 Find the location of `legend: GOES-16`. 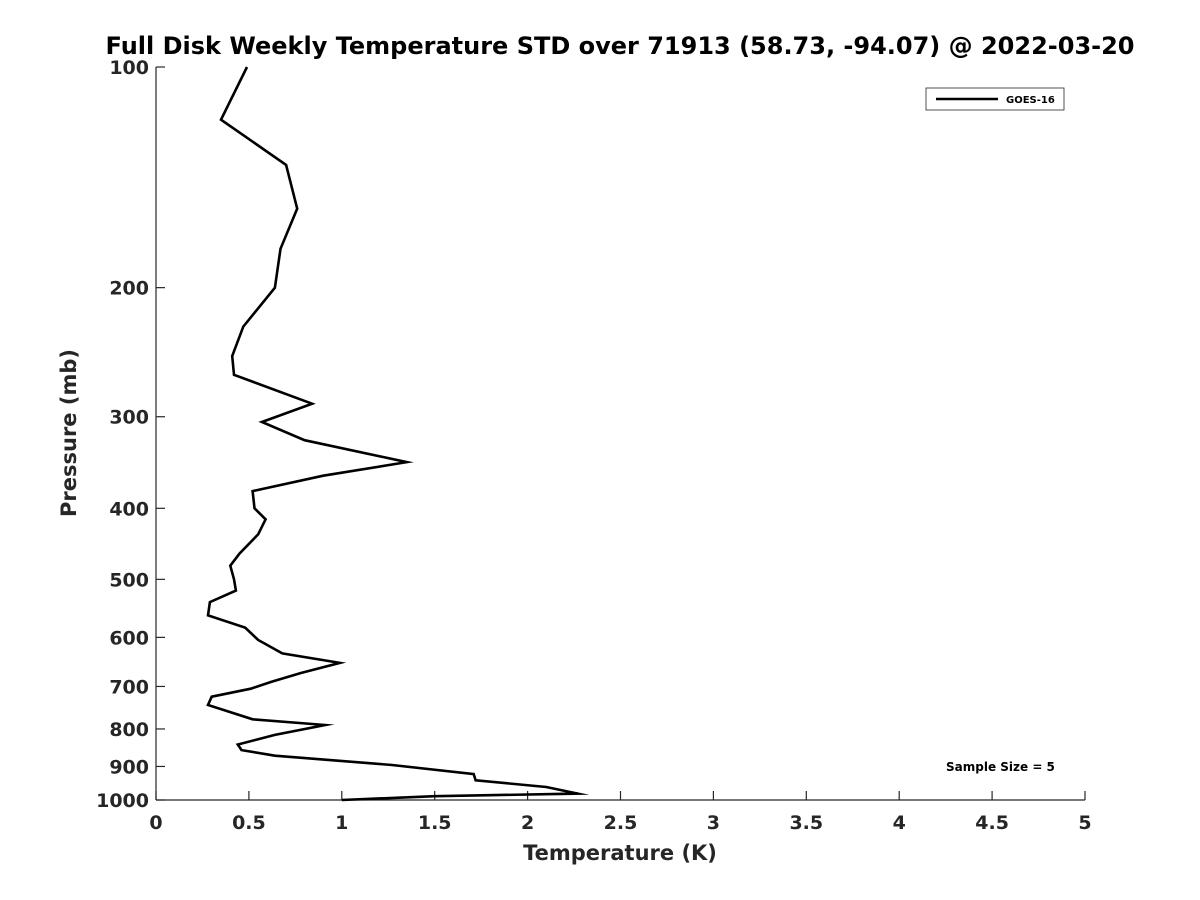

legend: GOES-16 is located at coordinates (995, 99).